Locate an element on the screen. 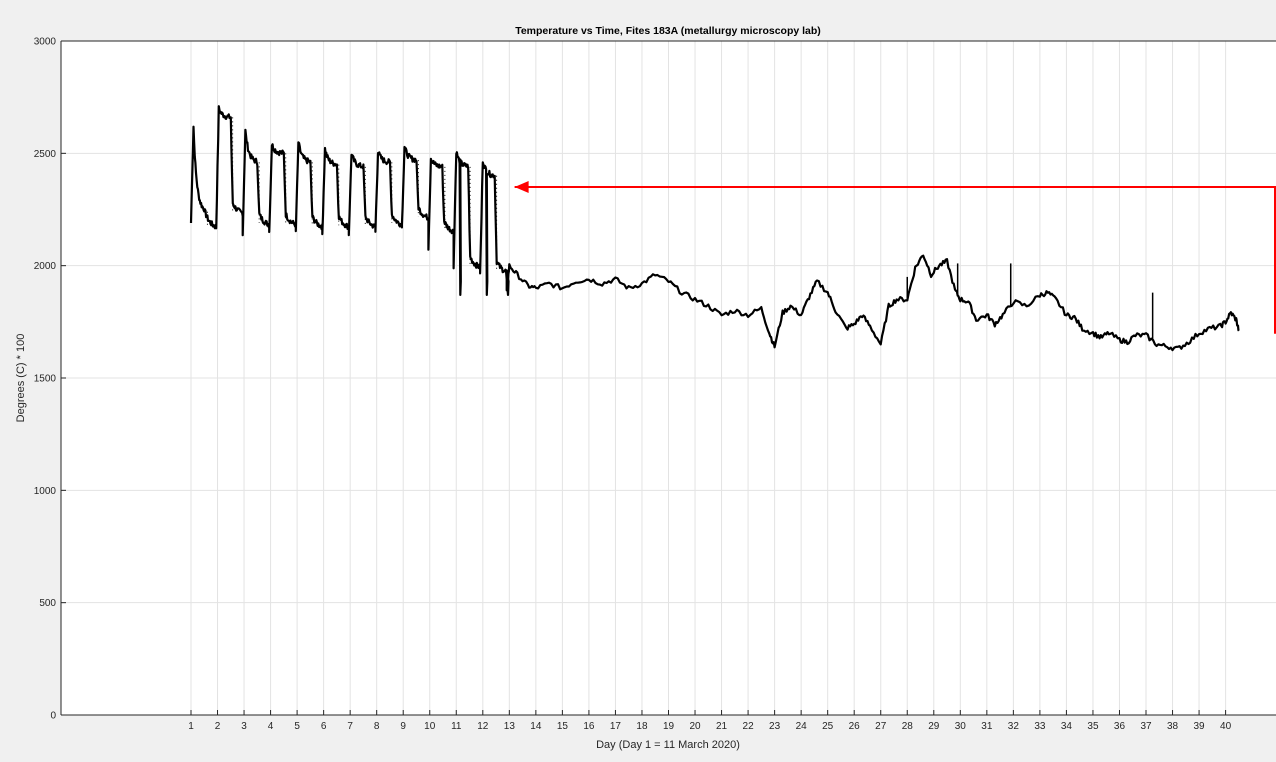 The height and width of the screenshot is (762, 1276). y-tick-label: 3000 is located at coordinates (45, 42).